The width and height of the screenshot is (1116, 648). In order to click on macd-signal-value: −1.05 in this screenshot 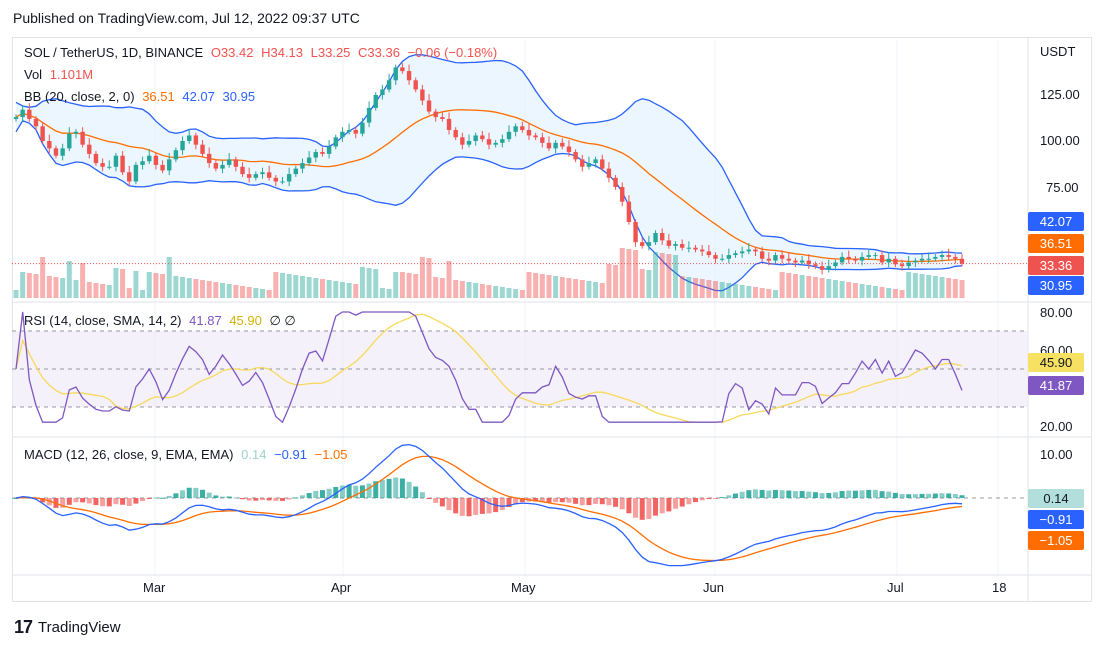, I will do `click(331, 454)`.